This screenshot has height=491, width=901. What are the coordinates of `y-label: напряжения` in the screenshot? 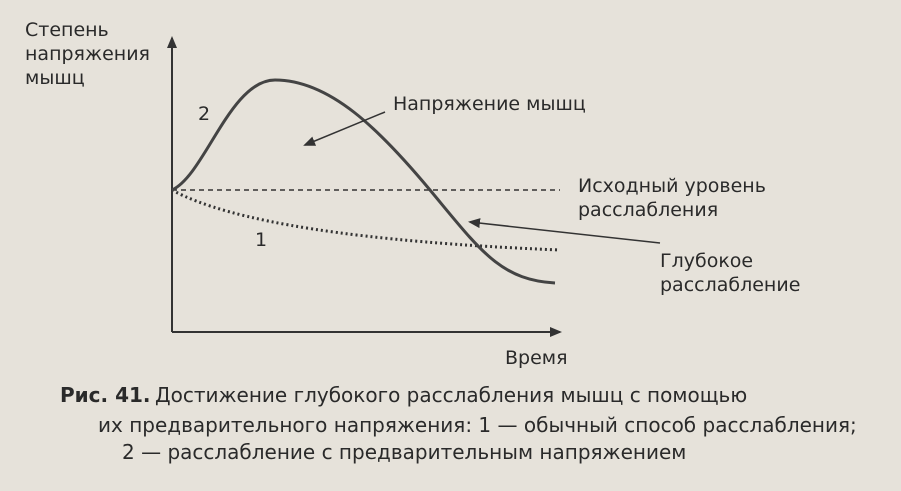 It's located at (87, 54).